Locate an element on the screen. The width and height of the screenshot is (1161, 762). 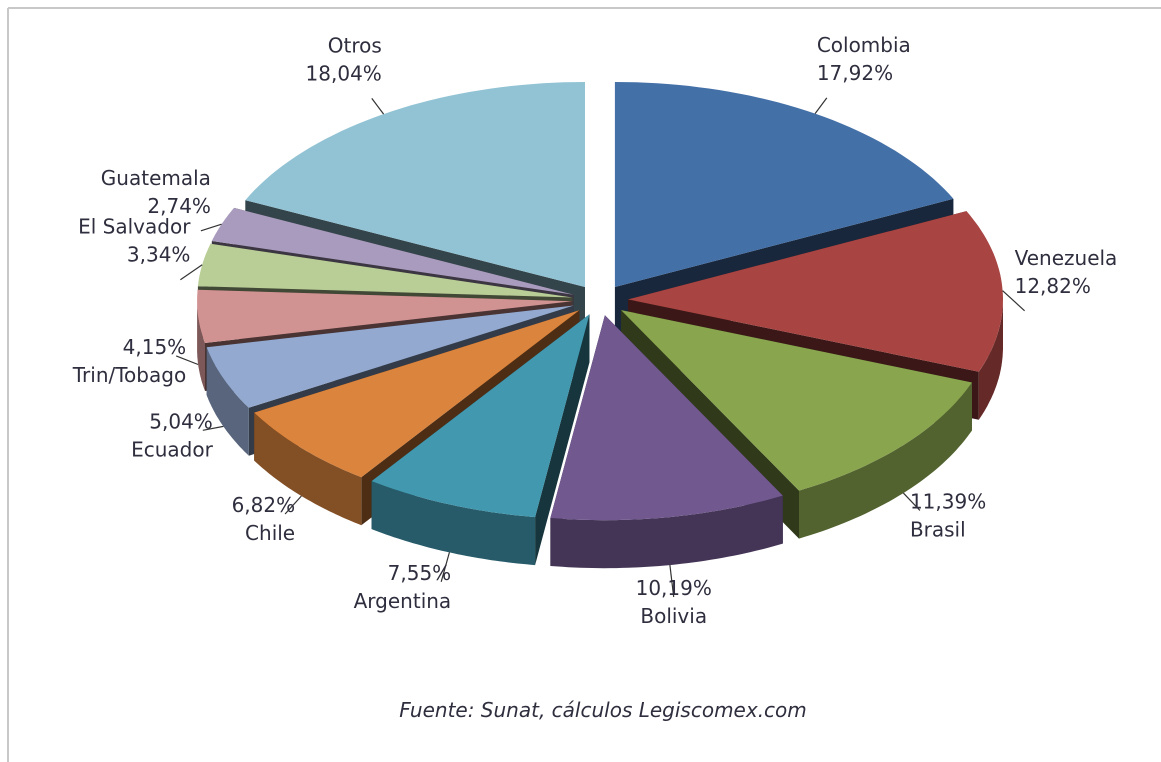
data-label-value: 5,04% is located at coordinates (181, 421).